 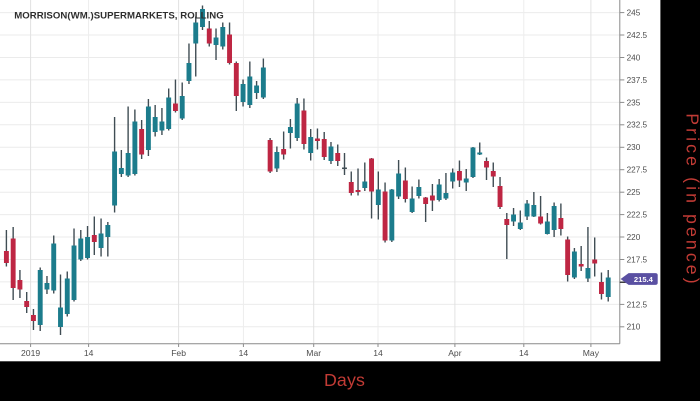 I want to click on svg-text: 225, so click(x=634, y=192).